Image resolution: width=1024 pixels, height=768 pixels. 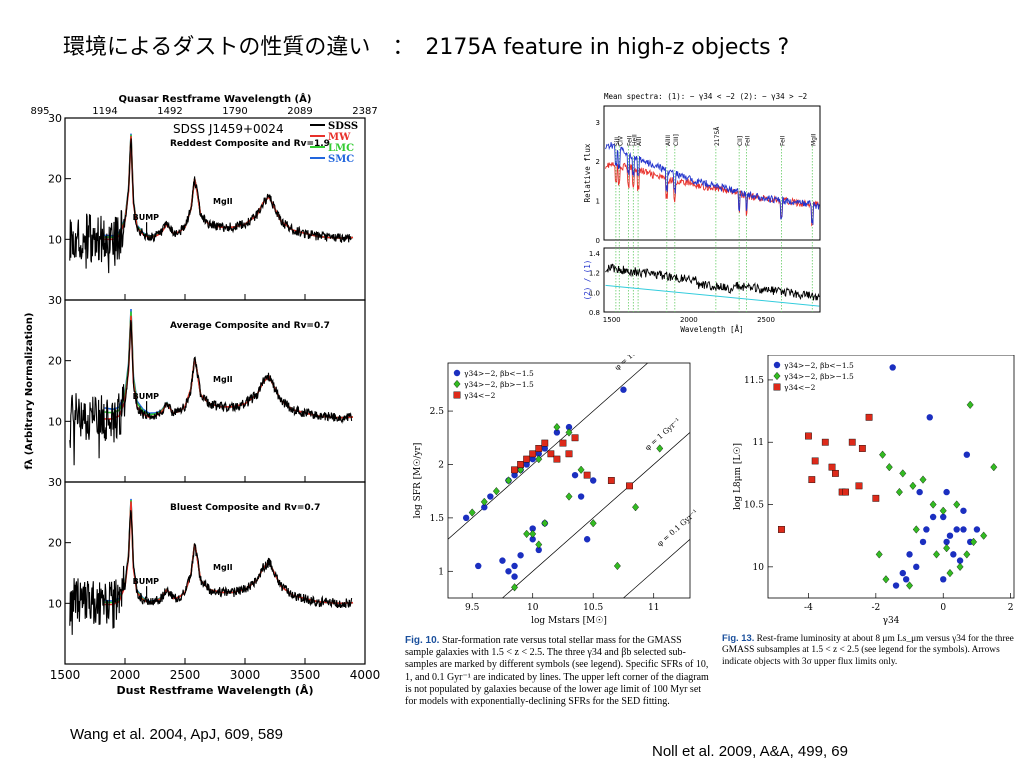 What do you see at coordinates (185, 675) in the screenshot?
I see `x-tick-label: 2500` at bounding box center [185, 675].